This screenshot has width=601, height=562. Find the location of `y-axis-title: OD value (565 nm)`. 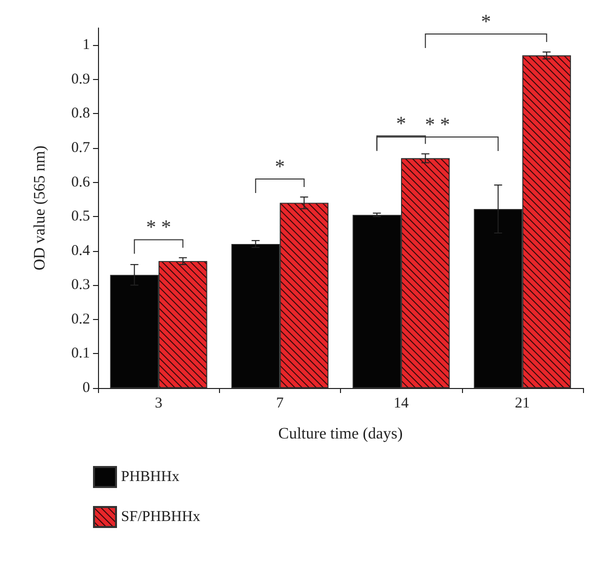

y-axis-title: OD value (565 nm) is located at coordinates (40, 208).